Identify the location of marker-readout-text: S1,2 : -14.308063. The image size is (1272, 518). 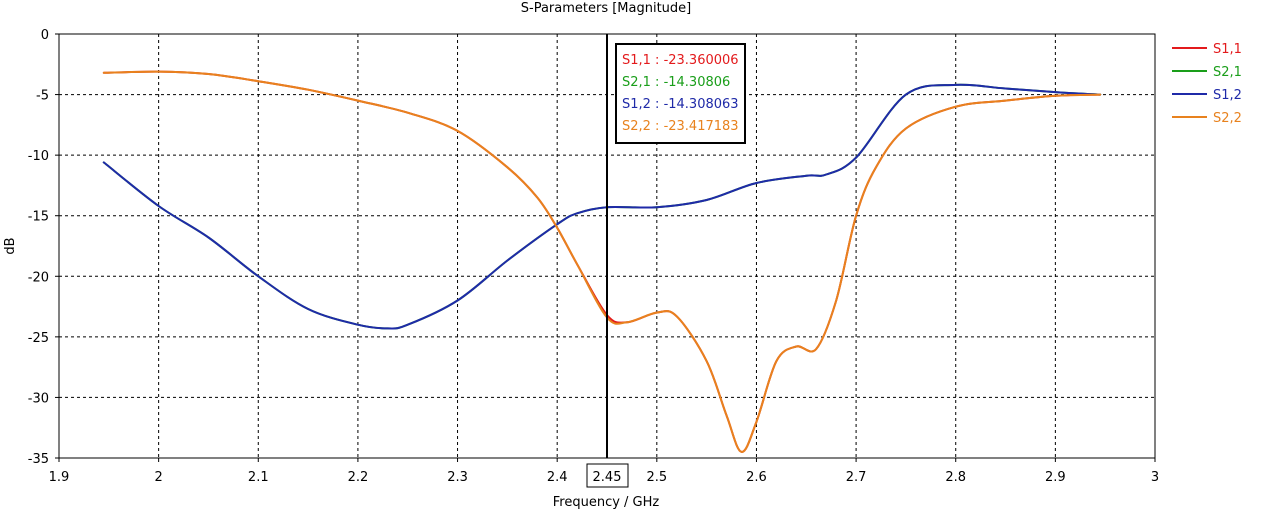
(680, 104).